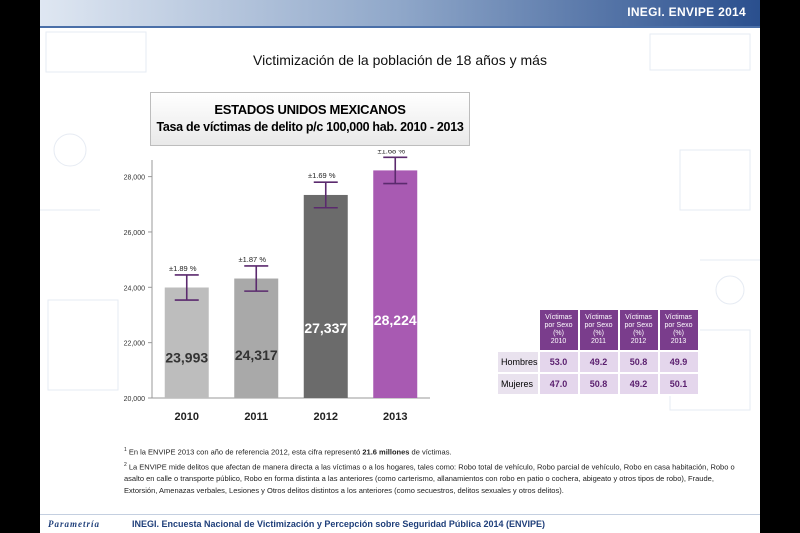 The height and width of the screenshot is (533, 800). What do you see at coordinates (678, 362) in the screenshot?
I see `table-cell: 49.9` at bounding box center [678, 362].